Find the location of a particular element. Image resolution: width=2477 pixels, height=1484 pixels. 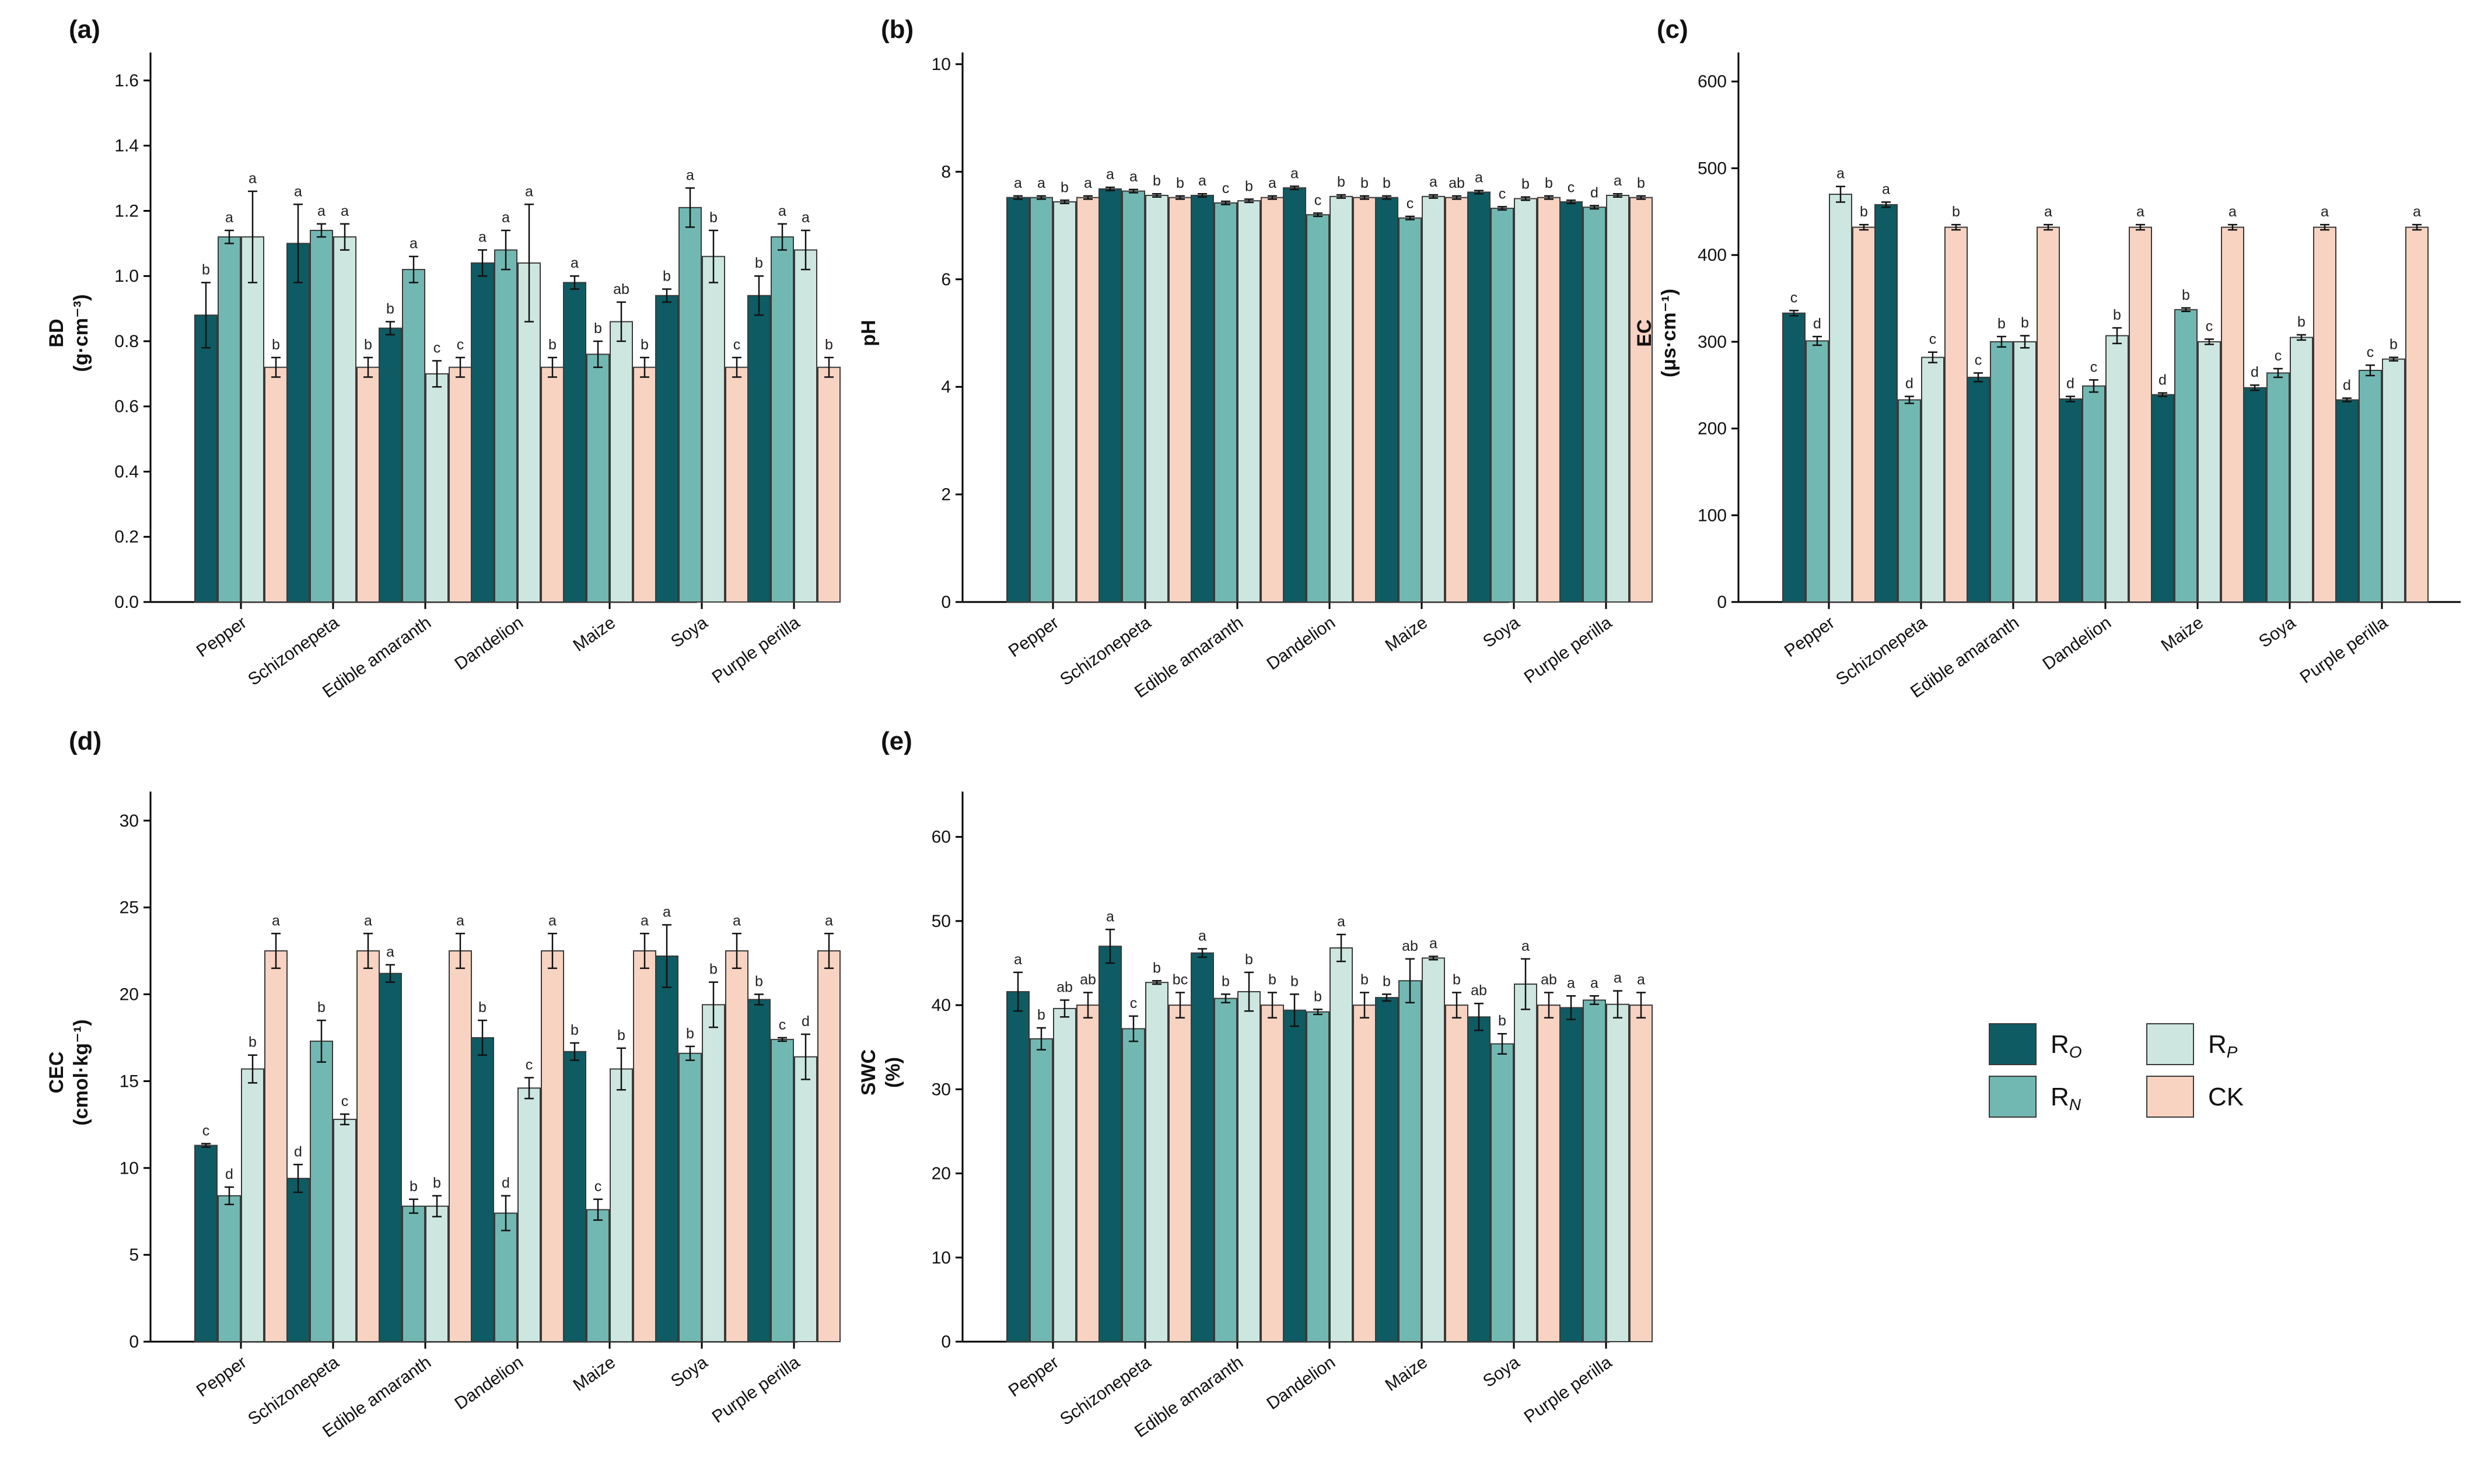

y-axis-title: CEC is located at coordinates (57, 1073).